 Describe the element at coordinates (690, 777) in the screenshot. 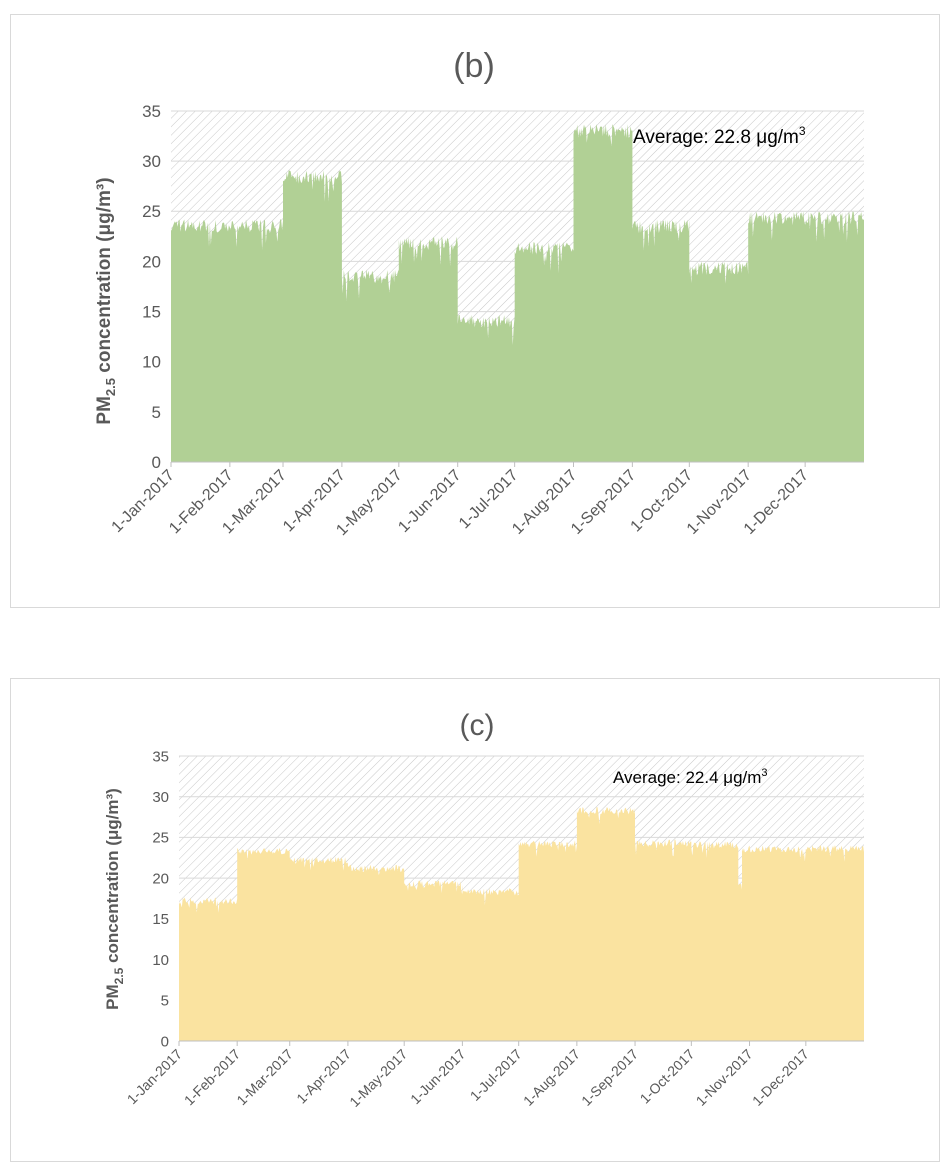

I see `chart-c-average-annotation: Average: 22.4 μg/m3` at that location.